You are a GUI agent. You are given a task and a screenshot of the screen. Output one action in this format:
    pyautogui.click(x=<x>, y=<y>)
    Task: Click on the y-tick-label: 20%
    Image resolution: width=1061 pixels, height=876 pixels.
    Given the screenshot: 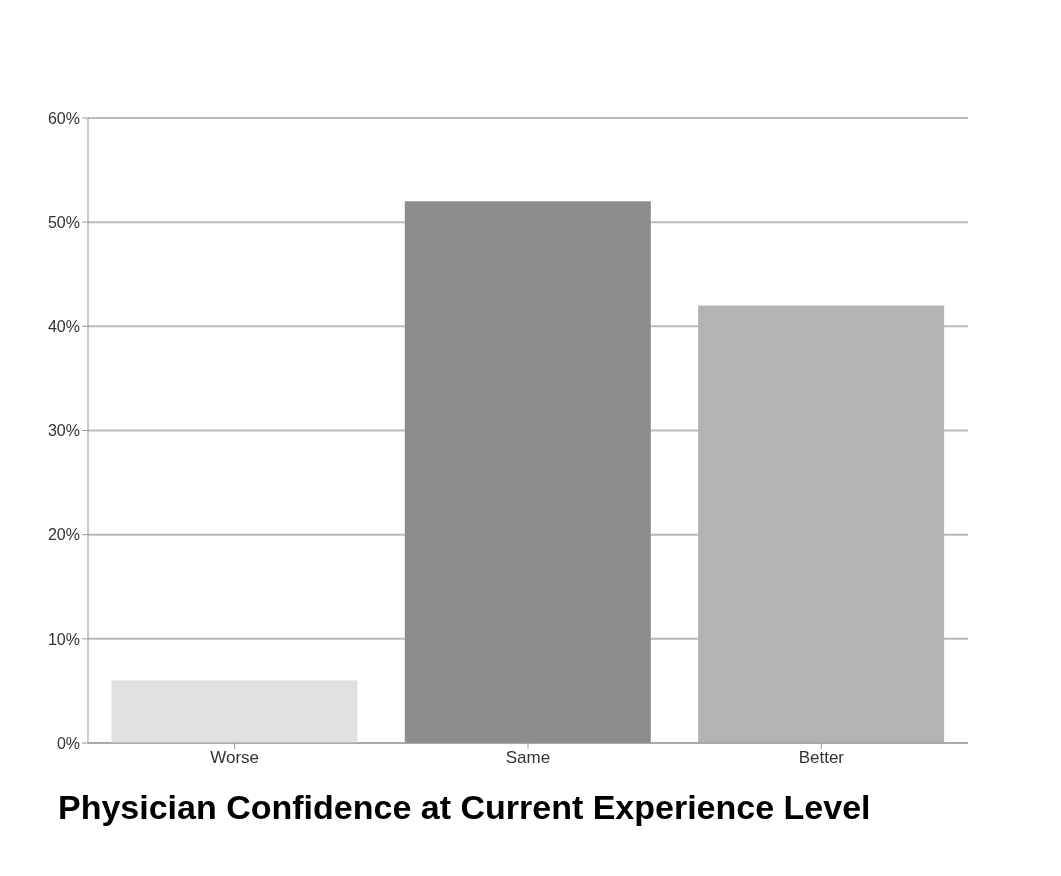 What is the action you would take?
    pyautogui.click(x=63, y=535)
    